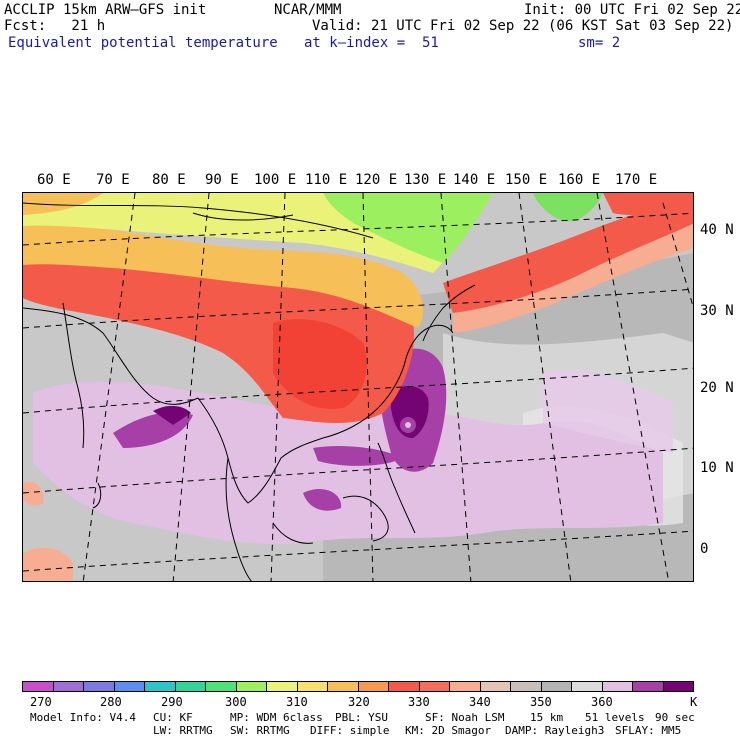  I want to click on lon-label: 170 E, so click(636, 180).